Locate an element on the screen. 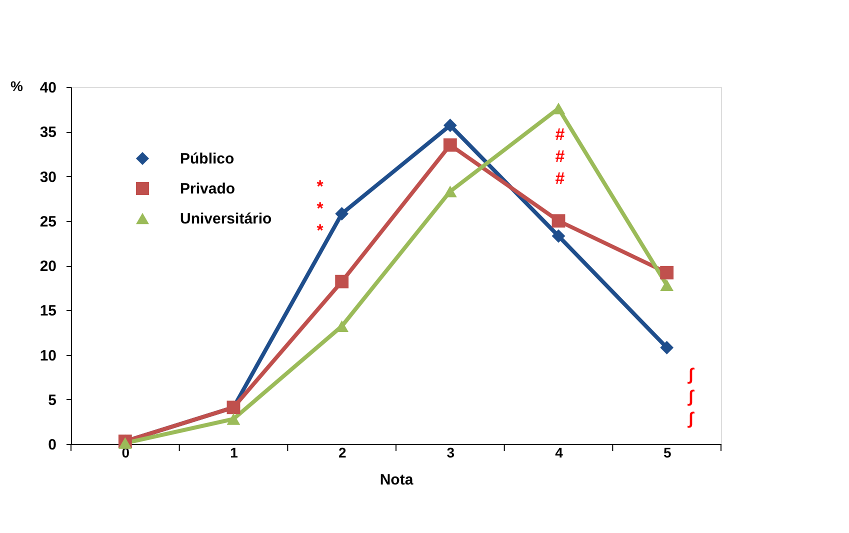  y-tick-label: 35 is located at coordinates (48, 133).